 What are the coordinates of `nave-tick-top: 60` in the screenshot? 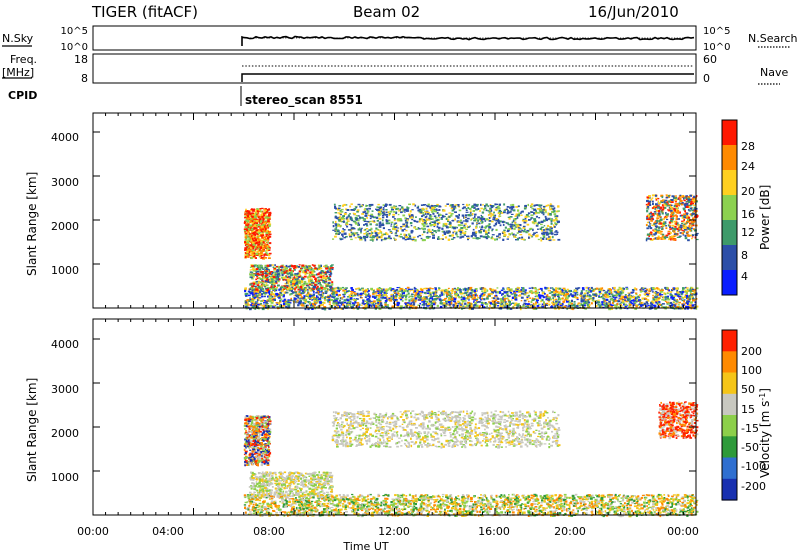 It's located at (710, 59).